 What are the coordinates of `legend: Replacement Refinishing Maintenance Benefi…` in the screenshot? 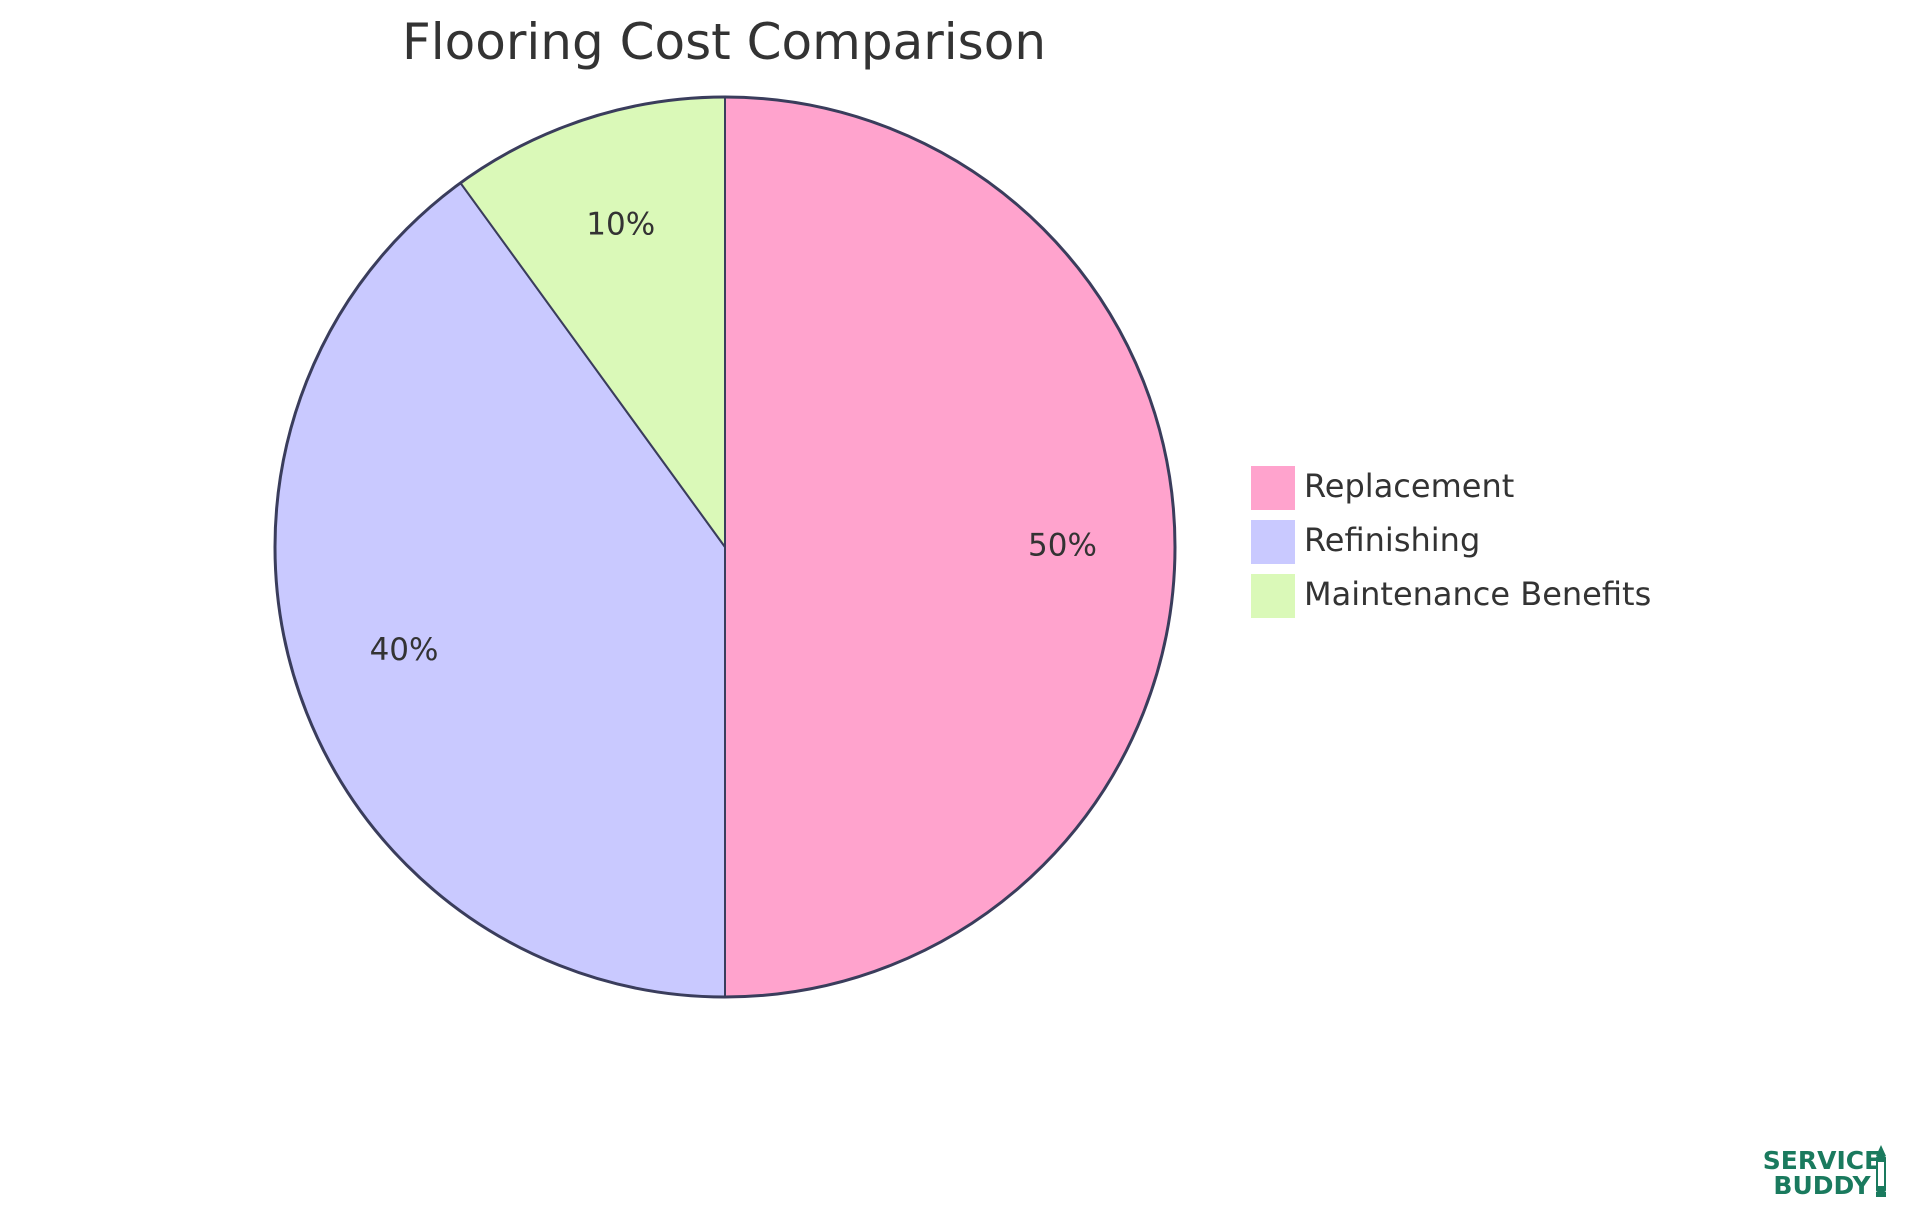 It's located at (1451, 542).